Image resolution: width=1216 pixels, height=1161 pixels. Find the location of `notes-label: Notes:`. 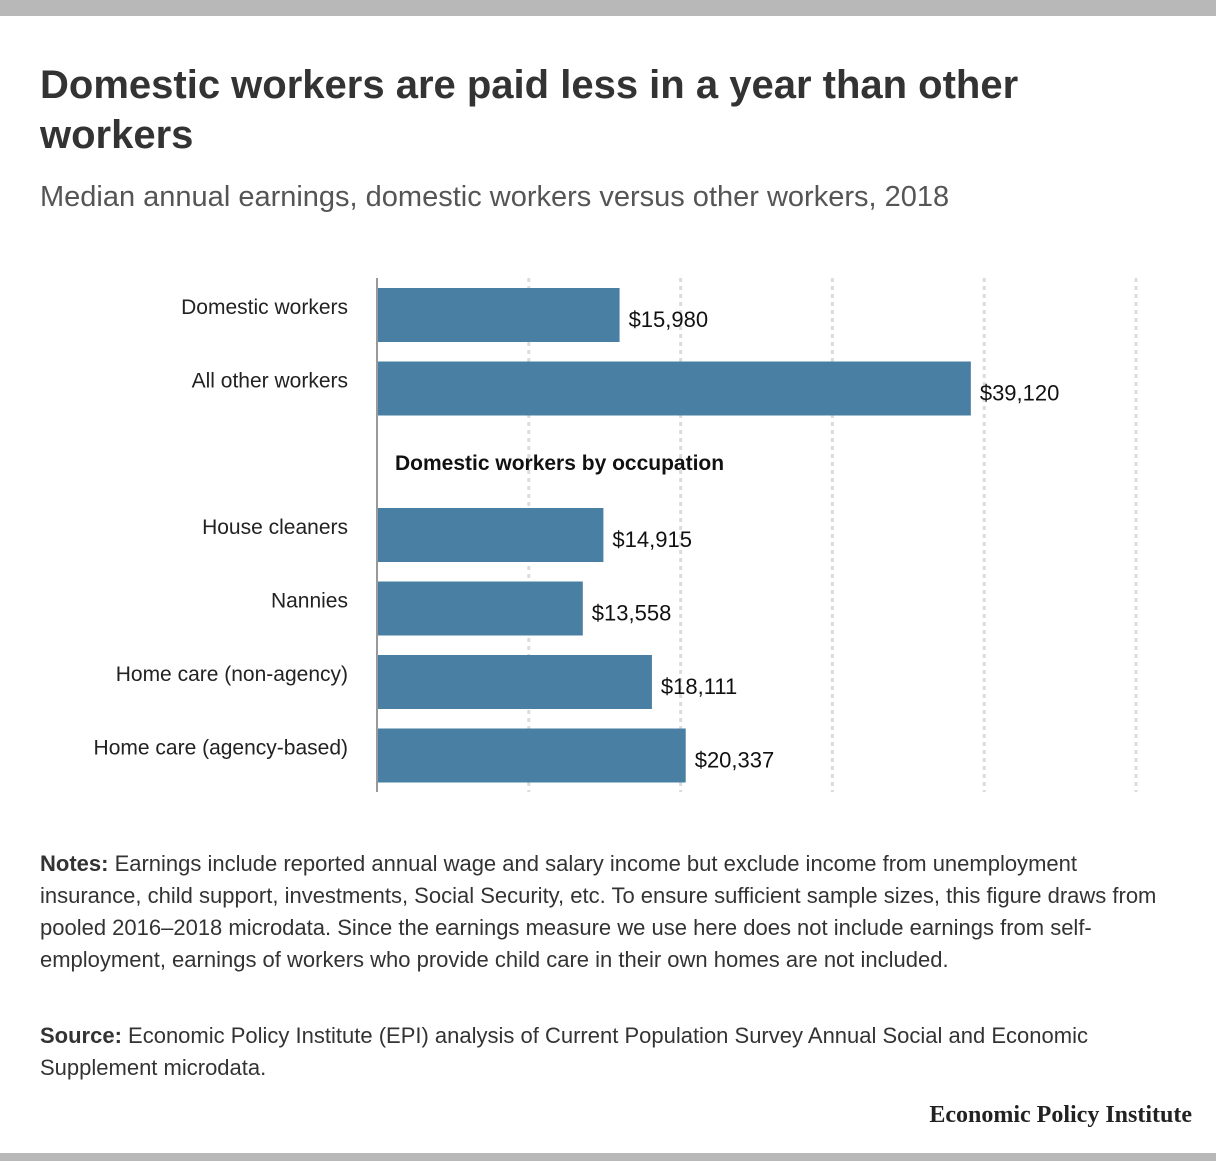

notes-label: Notes: is located at coordinates (74, 863).